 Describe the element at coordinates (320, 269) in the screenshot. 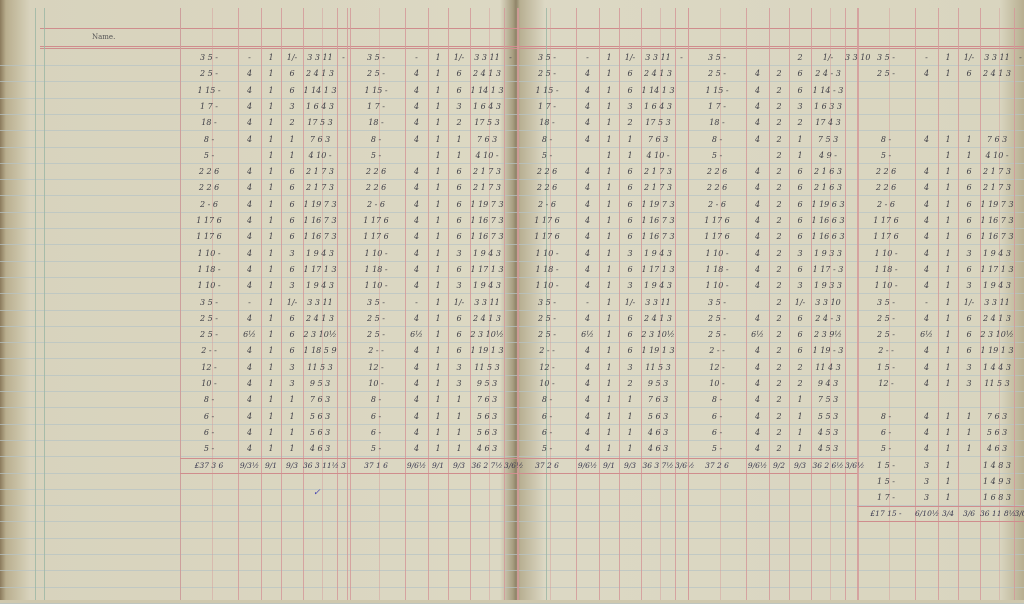

I see `wage-cell: 1 17 1 3` at that location.